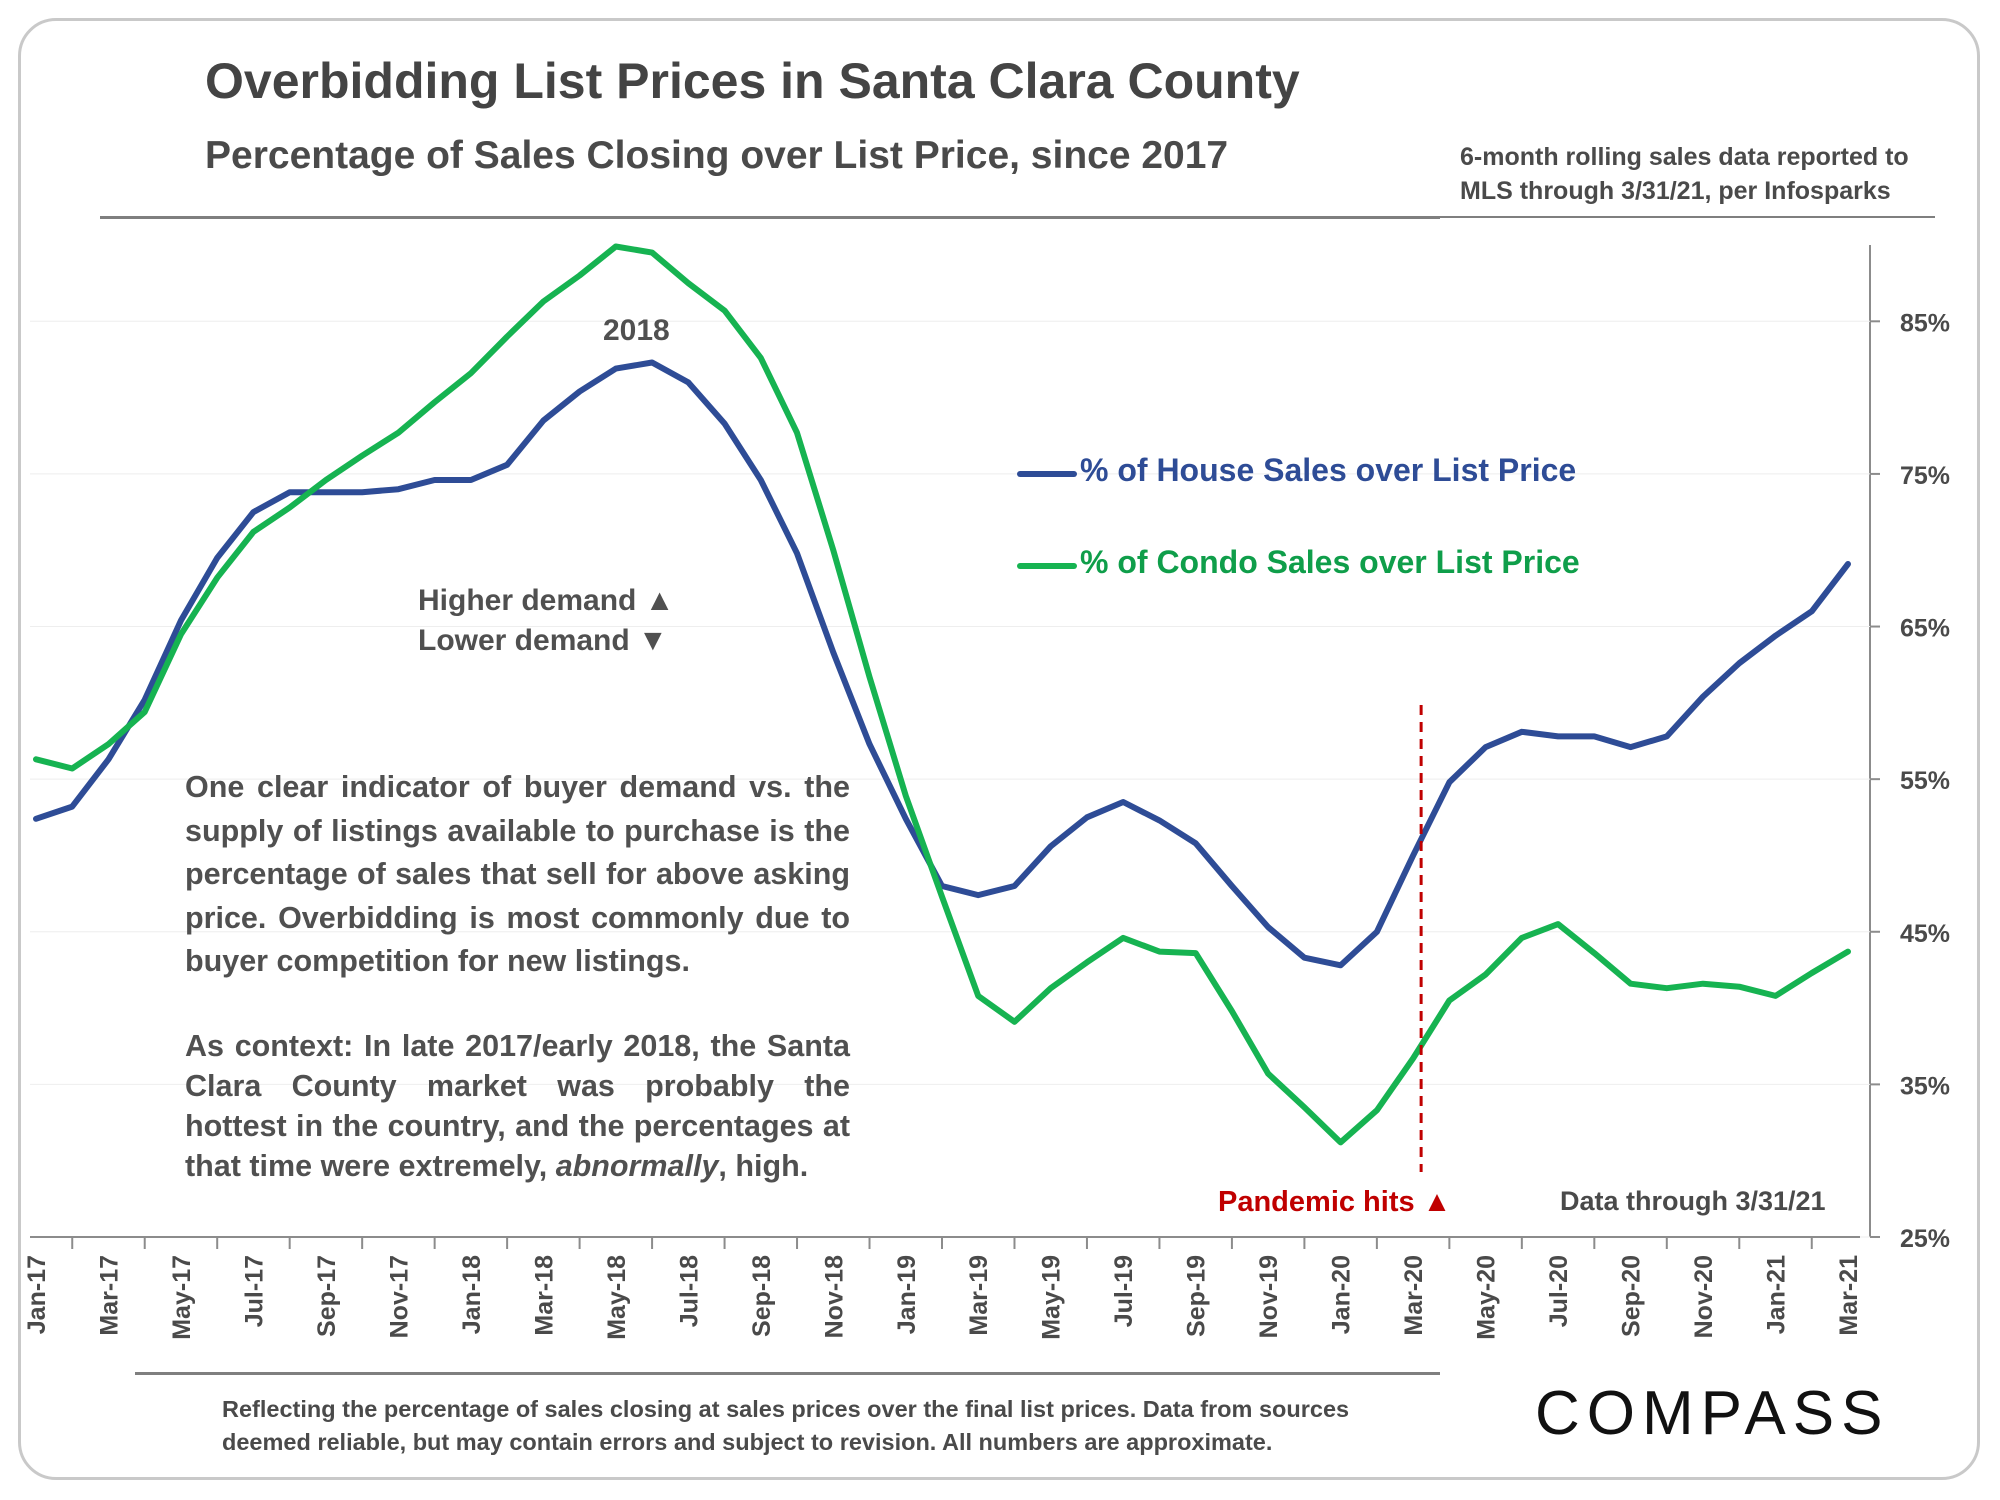  What do you see at coordinates (327, 1296) in the screenshot?
I see `x-tick-label: Sep-17` at bounding box center [327, 1296].